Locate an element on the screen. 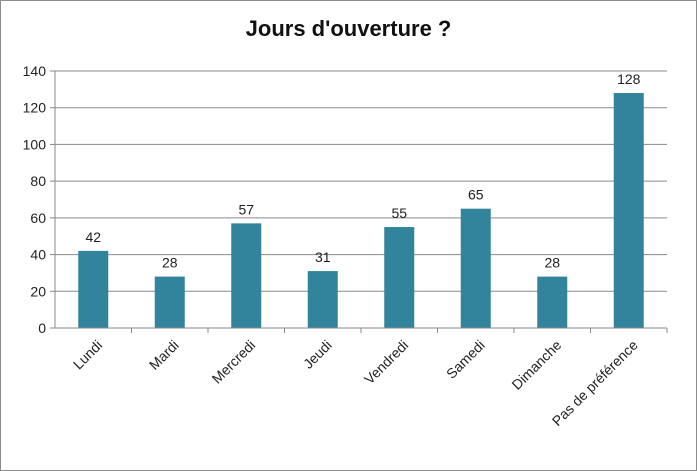 This screenshot has height=471, width=697. y-tick-label: 100 is located at coordinates (35, 144).